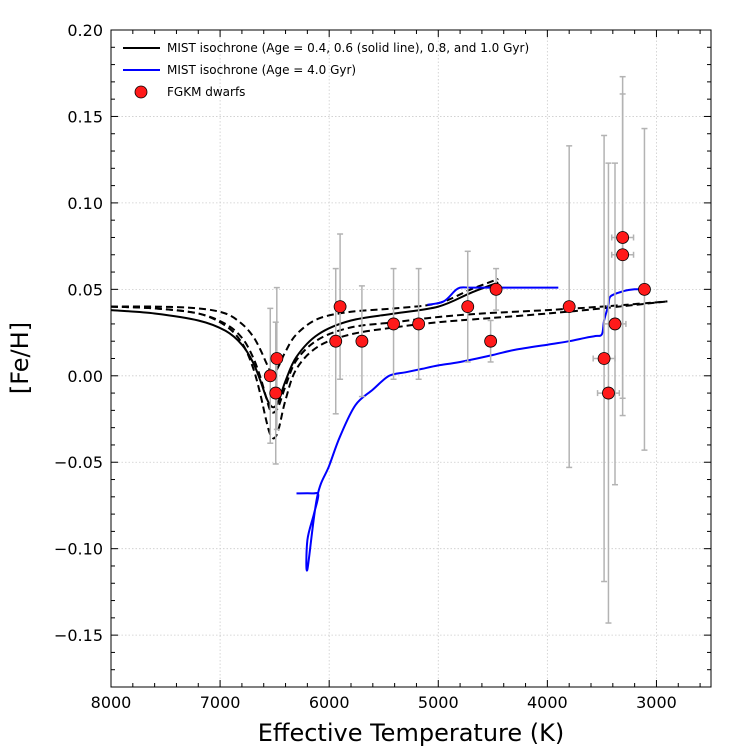 This screenshot has height=747, width=747. What do you see at coordinates (220, 702) in the screenshot?
I see `x-tick-label: 7000` at bounding box center [220, 702].